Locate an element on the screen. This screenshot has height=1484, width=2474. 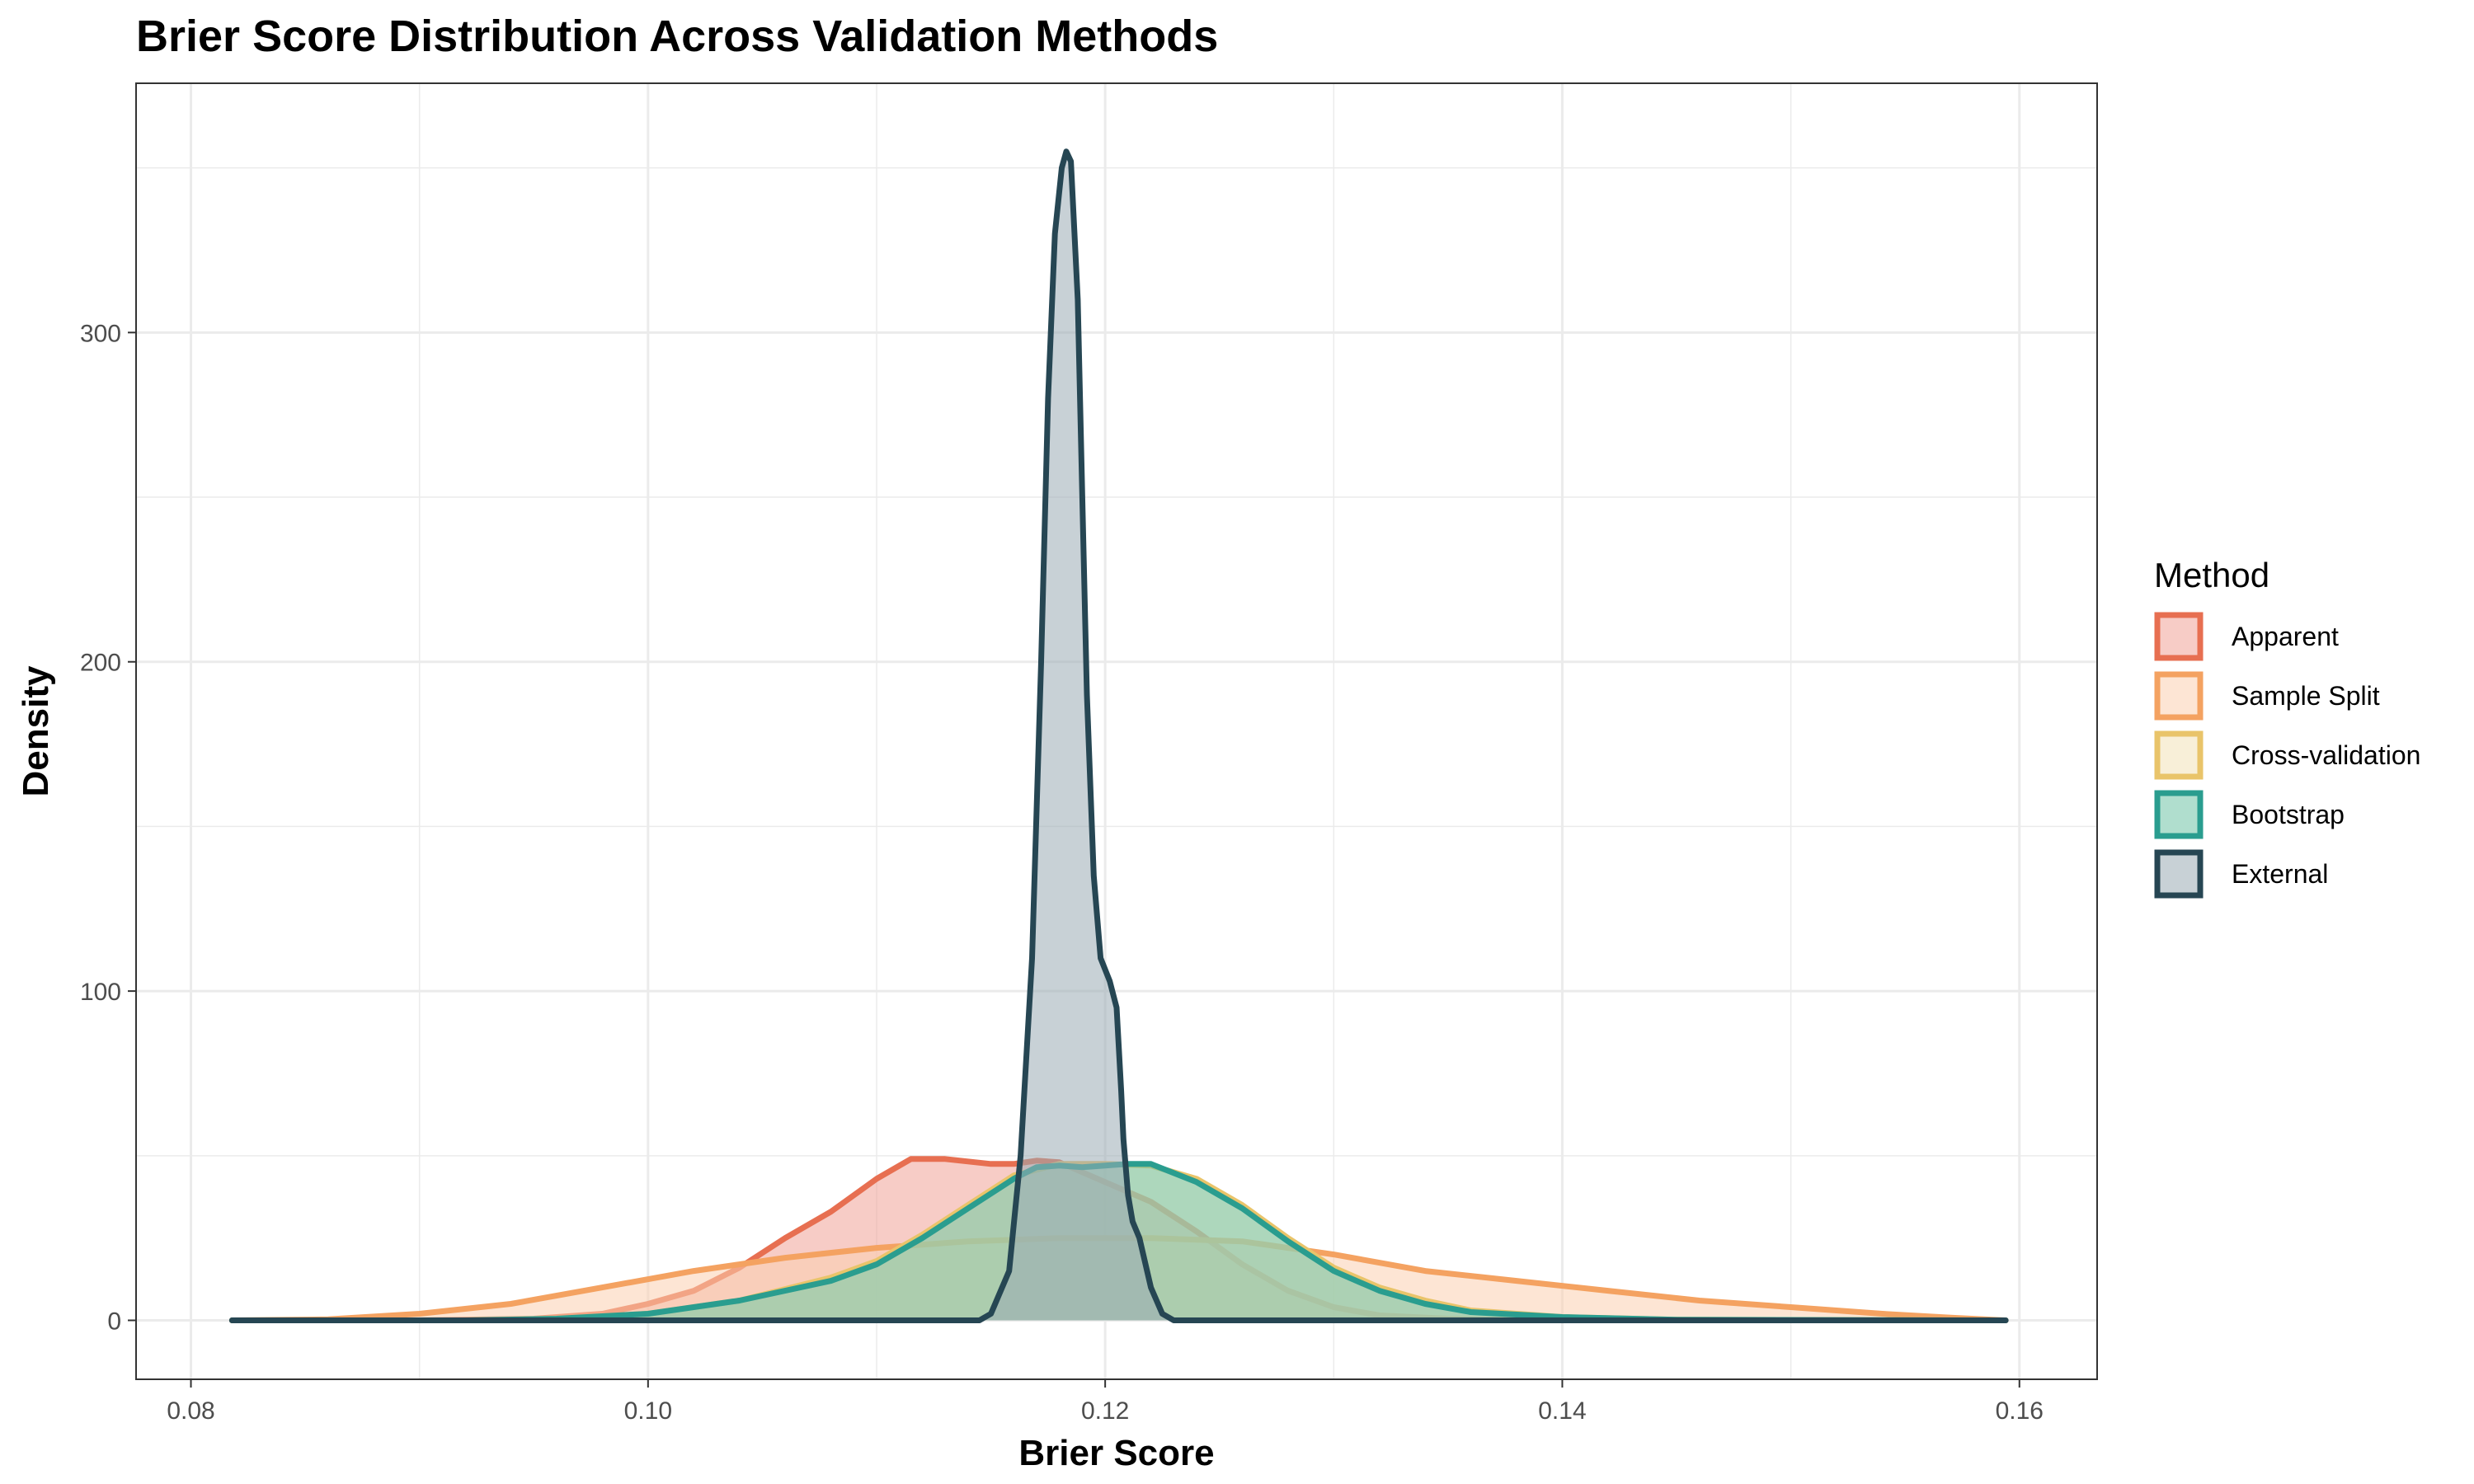
y-axis-title: Density is located at coordinates (36, 730).